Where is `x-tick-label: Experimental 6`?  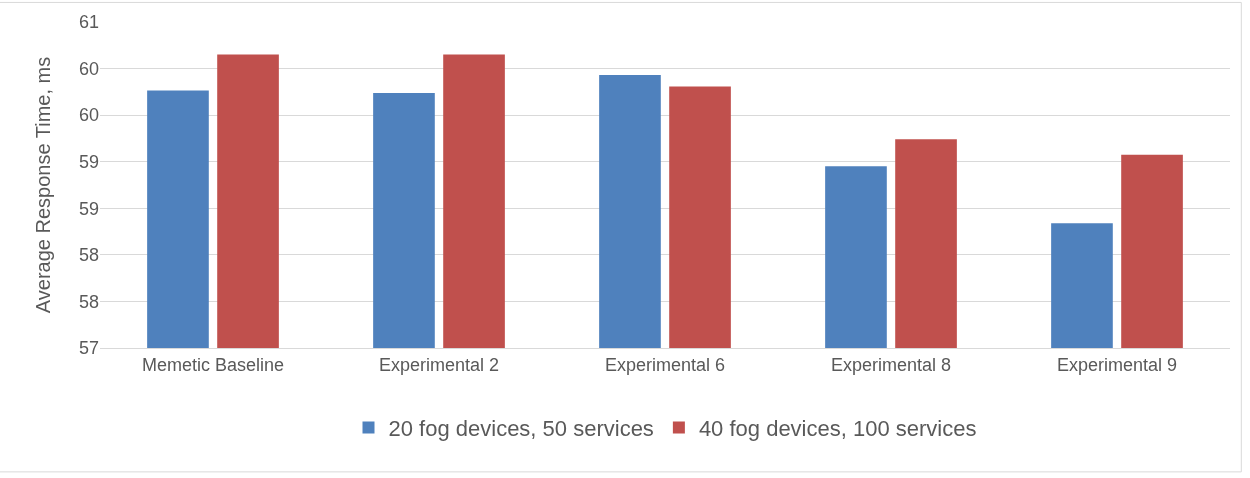 x-tick-label: Experimental 6 is located at coordinates (665, 364).